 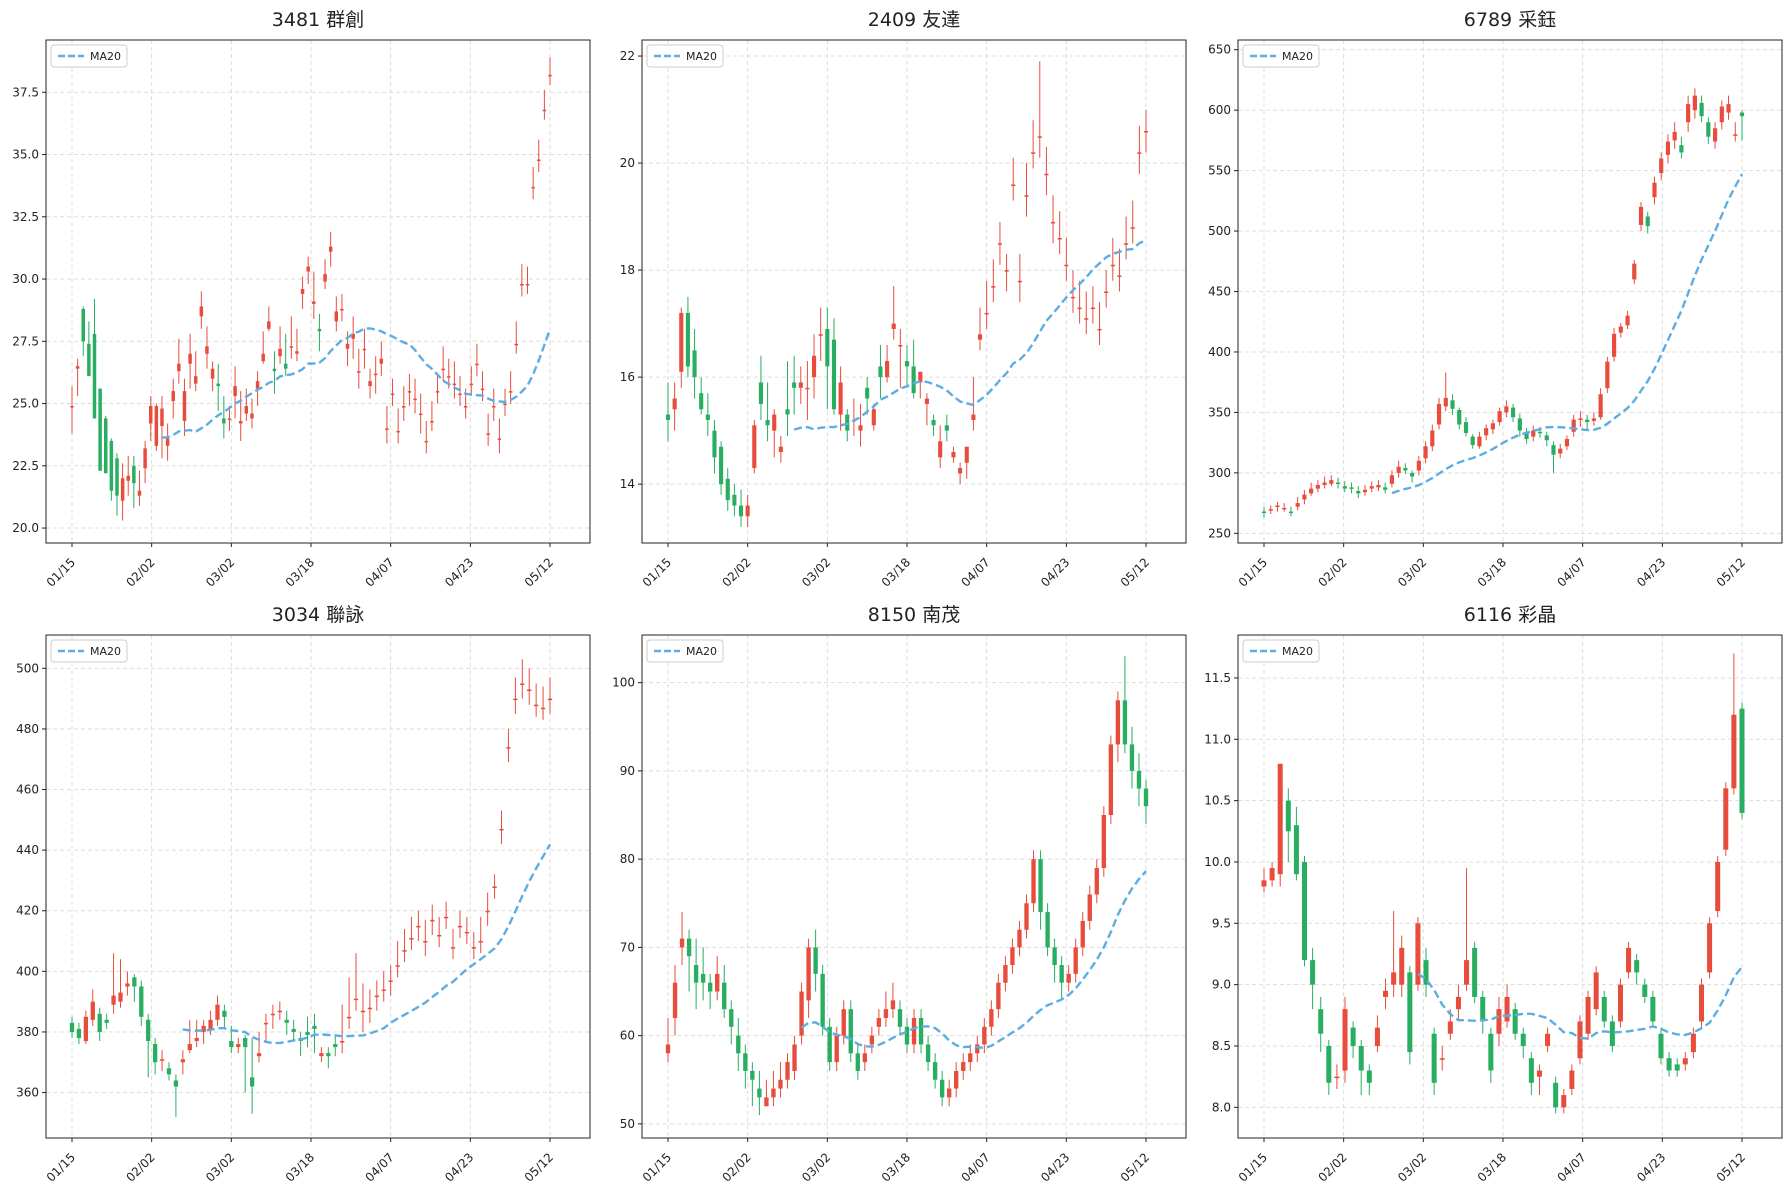 What do you see at coordinates (914, 886) in the screenshot?
I see `plot-frame` at bounding box center [914, 886].